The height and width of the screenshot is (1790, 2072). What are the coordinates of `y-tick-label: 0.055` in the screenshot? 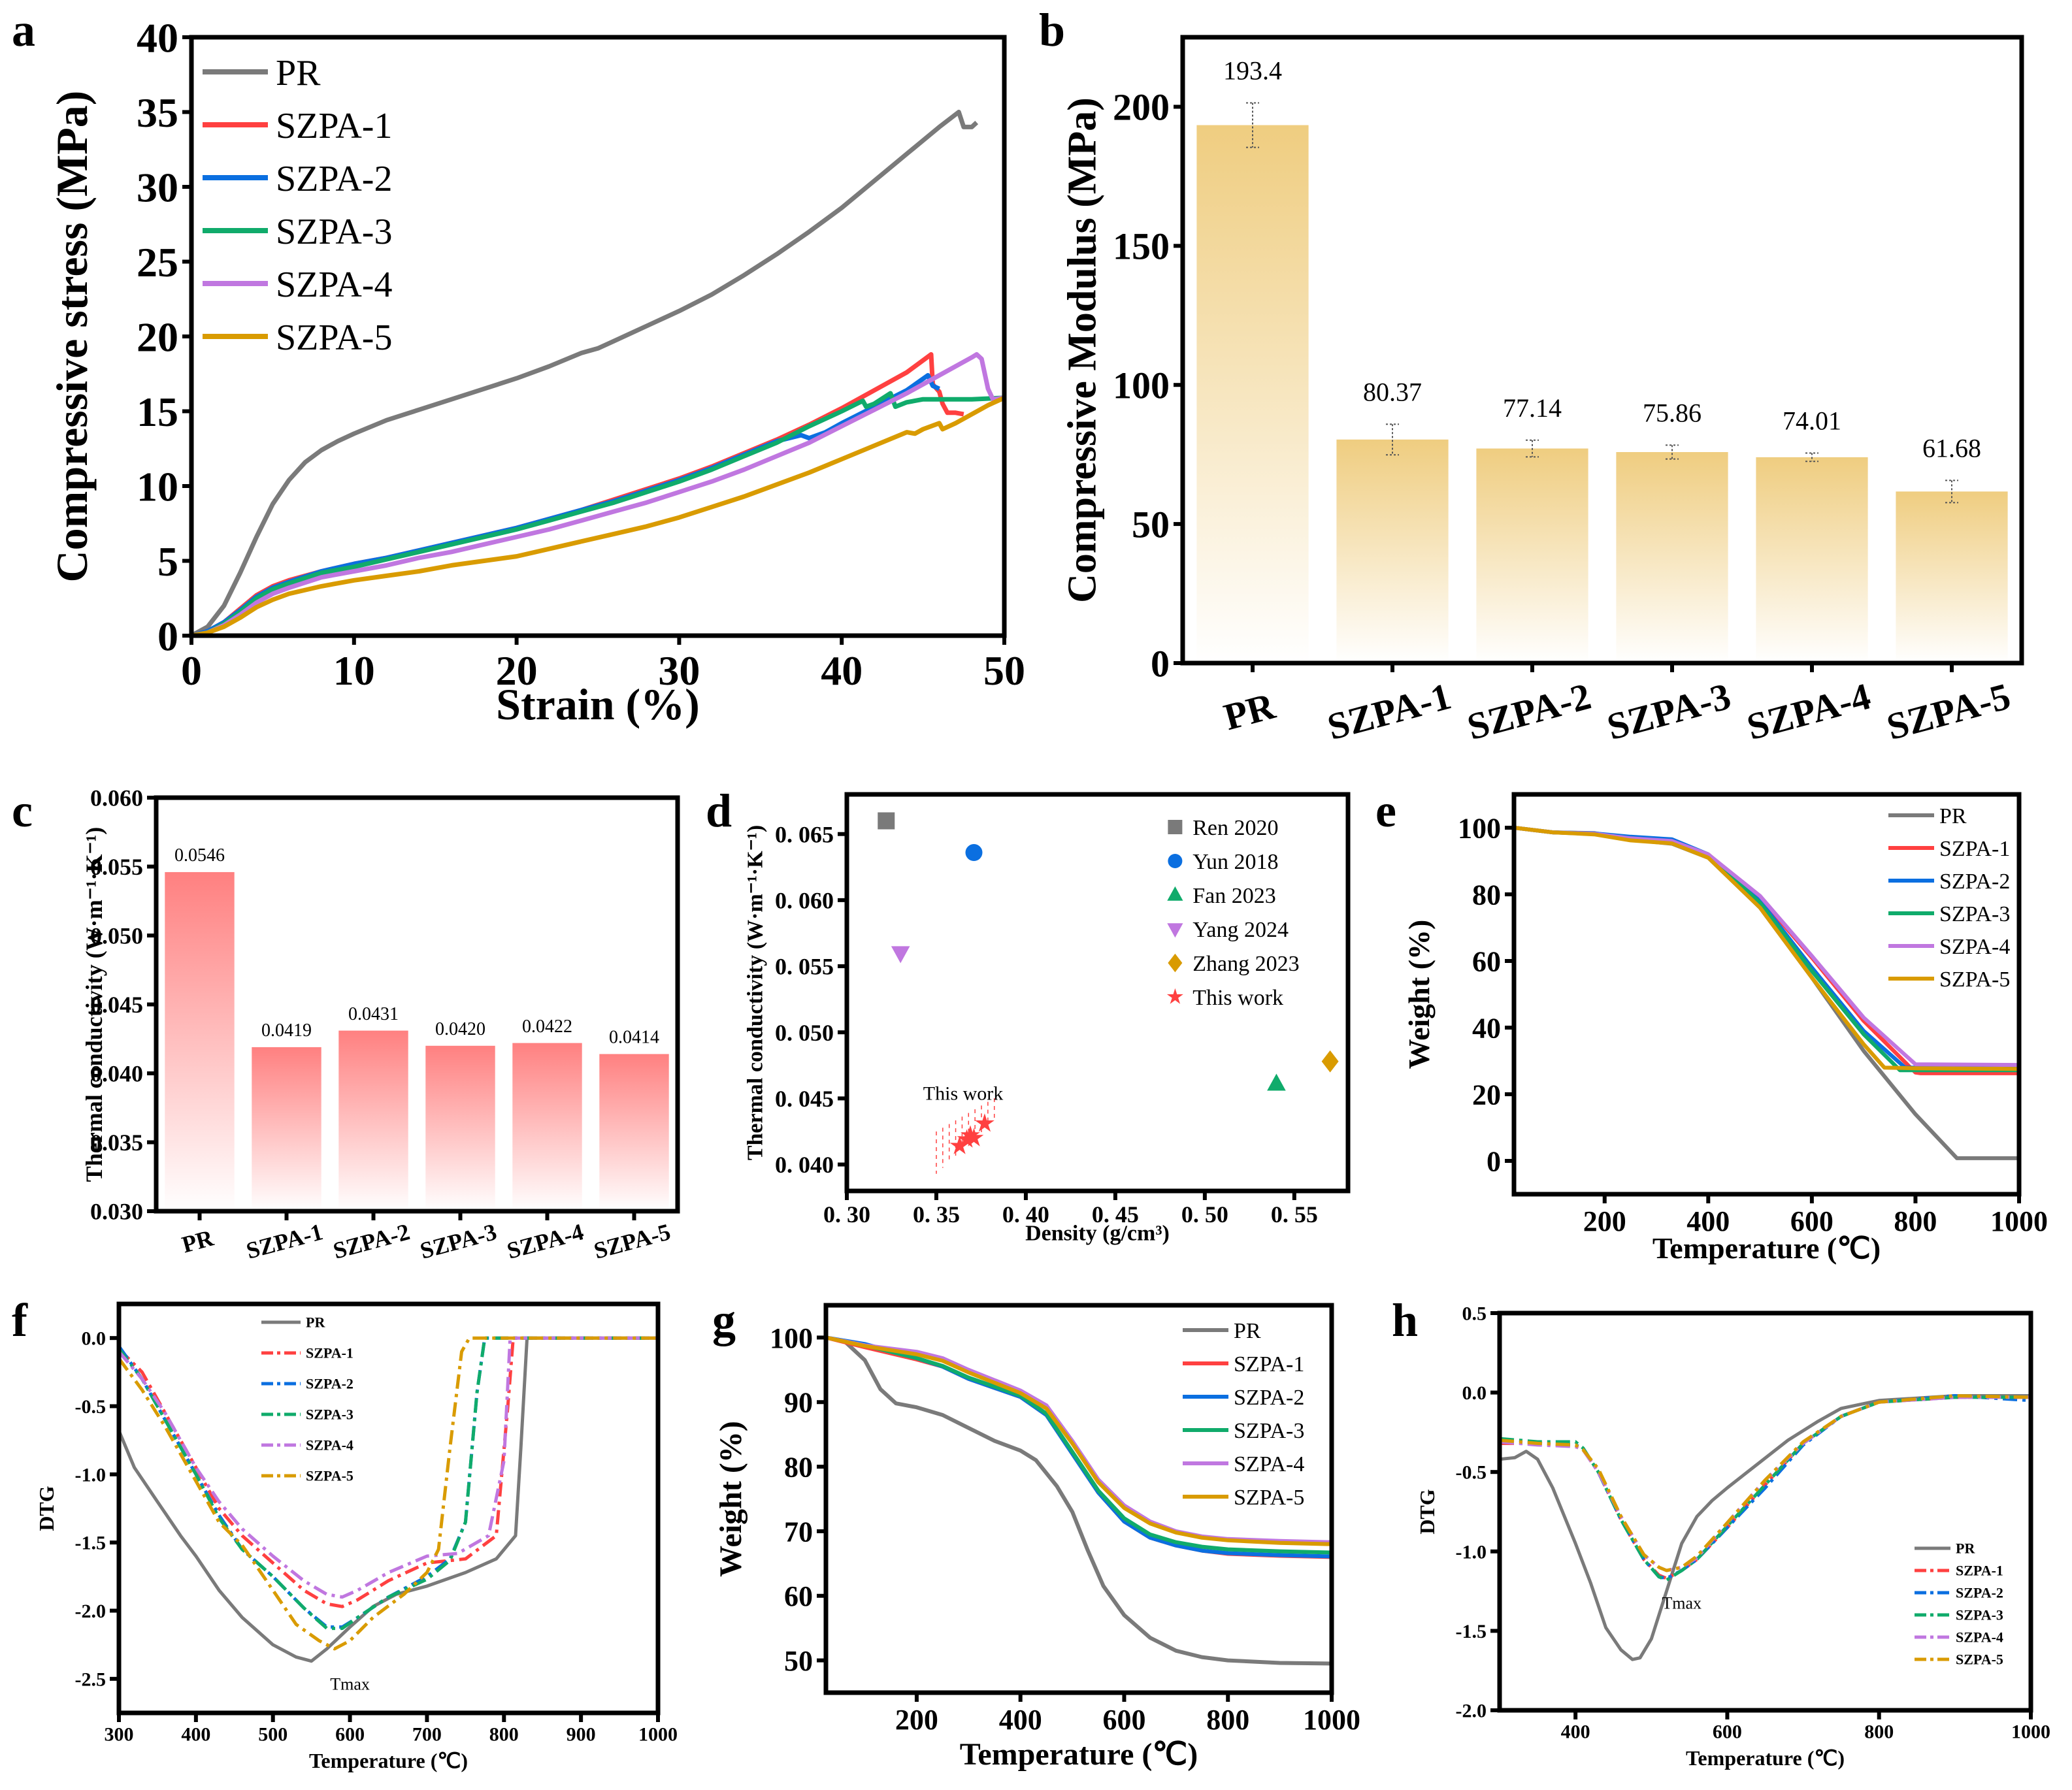 It's located at (117, 867).